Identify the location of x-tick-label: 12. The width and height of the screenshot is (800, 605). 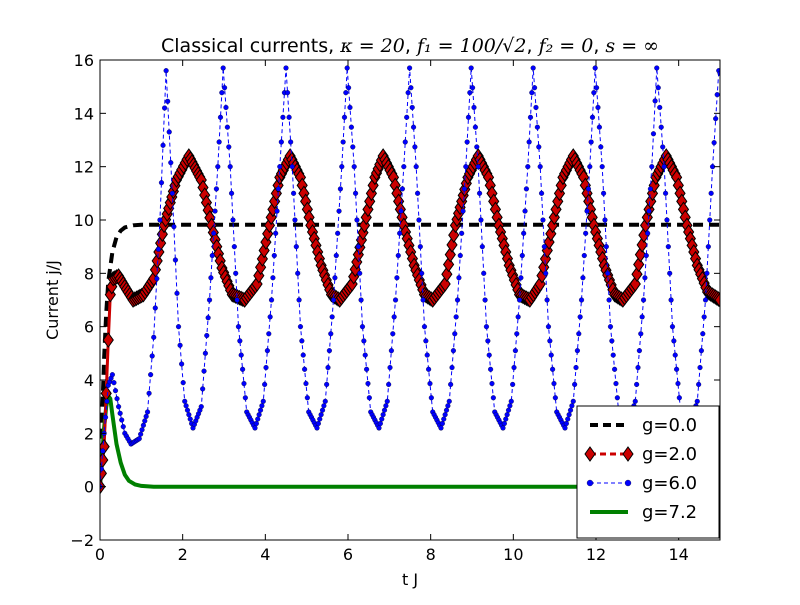
(596, 554).